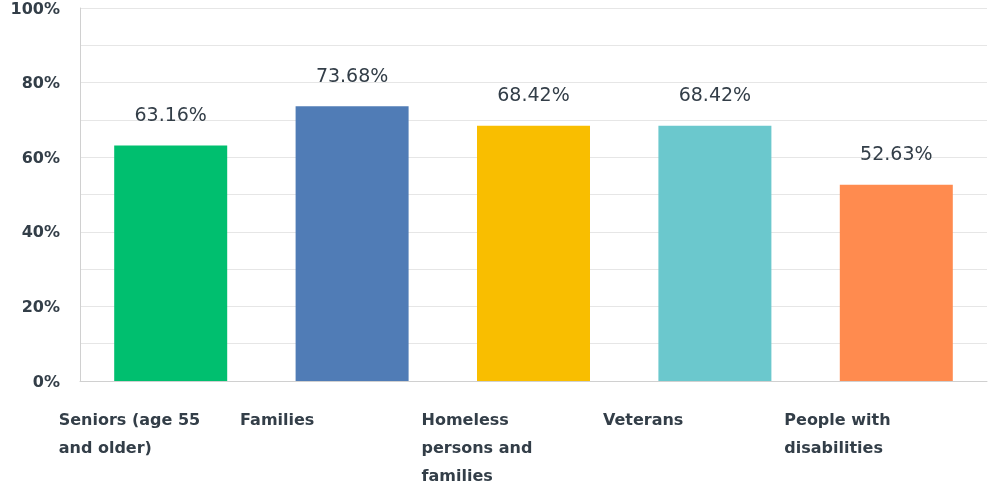  What do you see at coordinates (896, 153) in the screenshot?
I see `data-label: 52.63%` at bounding box center [896, 153].